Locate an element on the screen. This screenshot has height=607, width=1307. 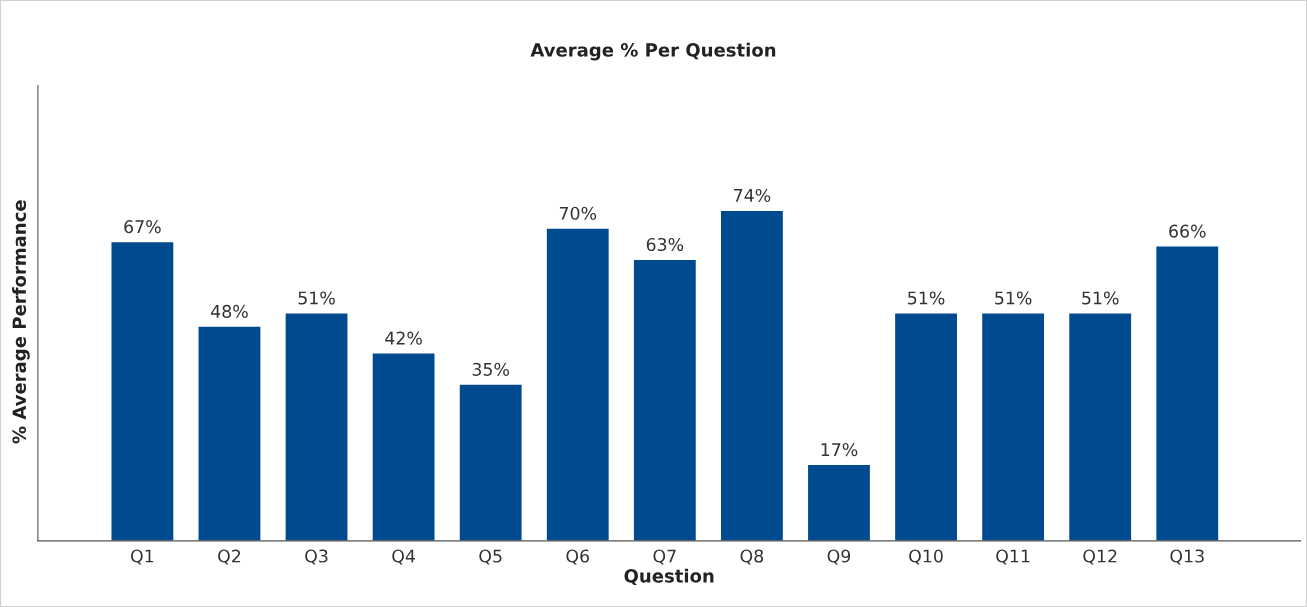
x-tick-label: Q1 is located at coordinates (142, 557).